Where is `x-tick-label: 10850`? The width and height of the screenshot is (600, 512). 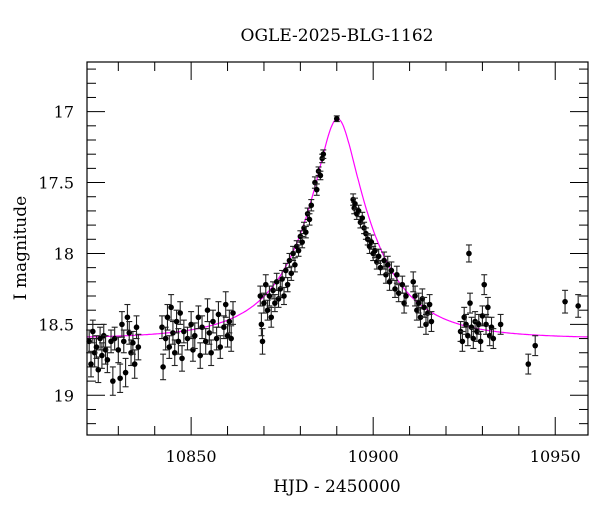
x-tick-label: 10850 is located at coordinates (191, 456).